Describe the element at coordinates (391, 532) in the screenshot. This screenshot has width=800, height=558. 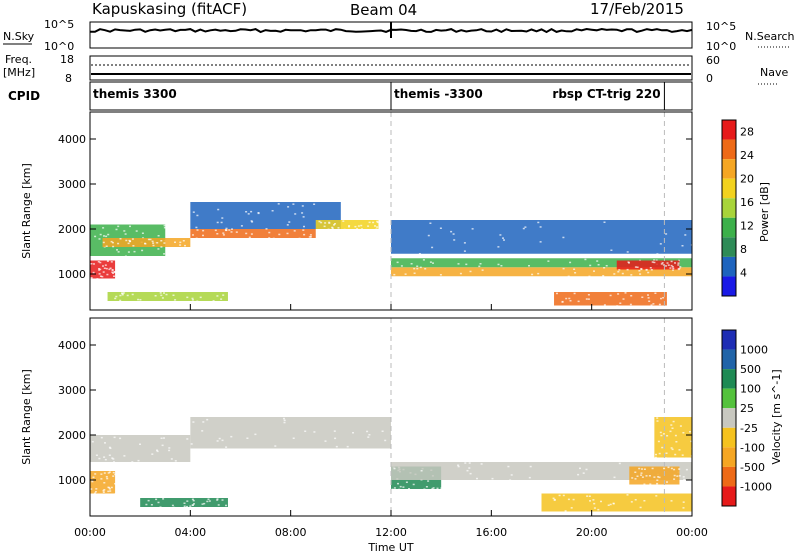
I see `x-tick-label: 12:00` at that location.